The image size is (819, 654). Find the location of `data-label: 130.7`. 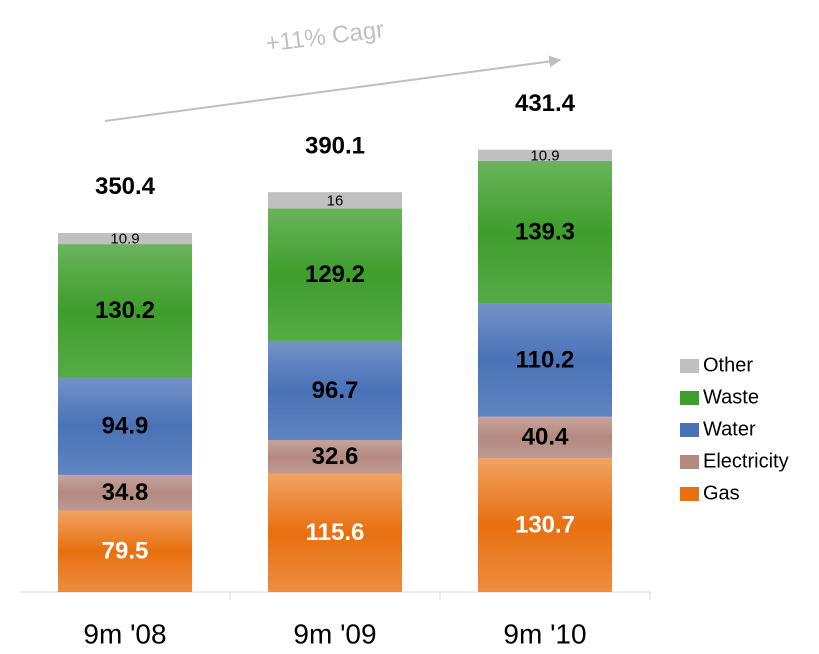

data-label: 130.7 is located at coordinates (545, 524).